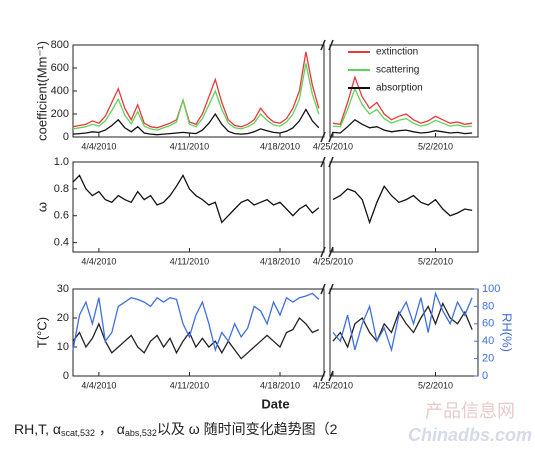  What do you see at coordinates (60, 114) in the screenshot?
I see `y-tick-label: 200` at bounding box center [60, 114].